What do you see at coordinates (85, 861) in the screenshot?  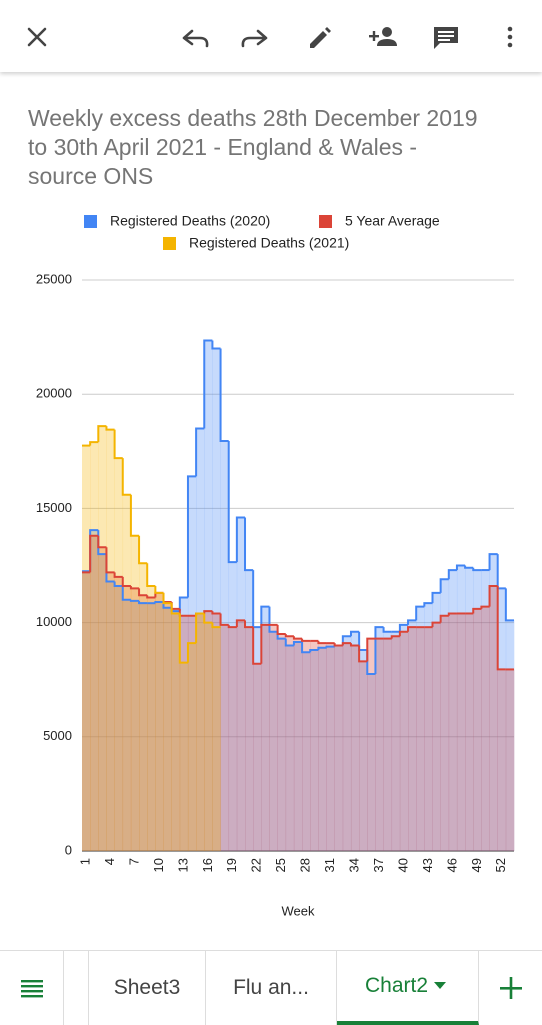 I see `x-tick-label: 1` at bounding box center [85, 861].